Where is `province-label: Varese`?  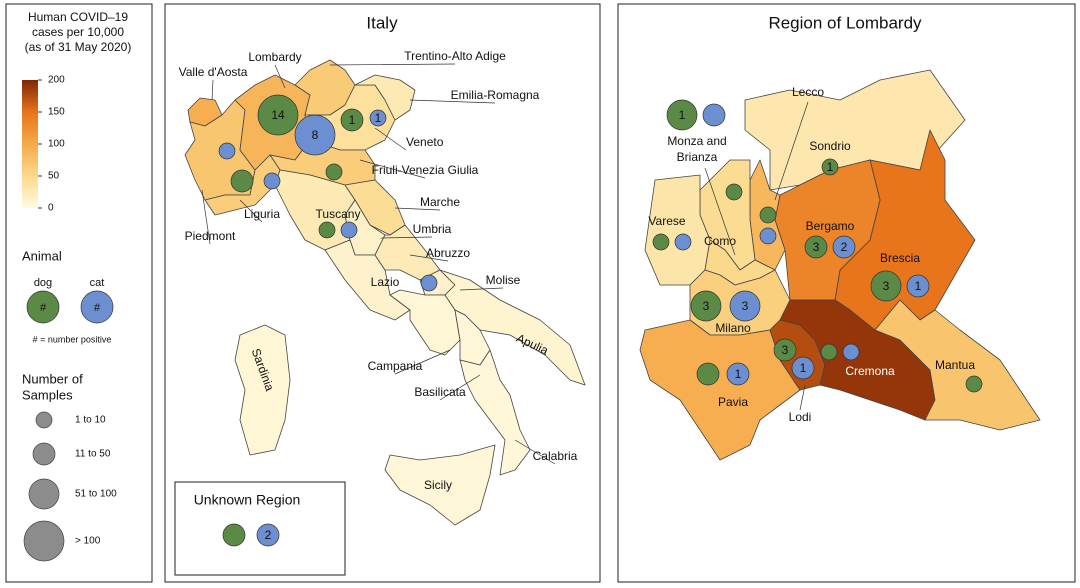
province-label: Varese is located at coordinates (666, 221).